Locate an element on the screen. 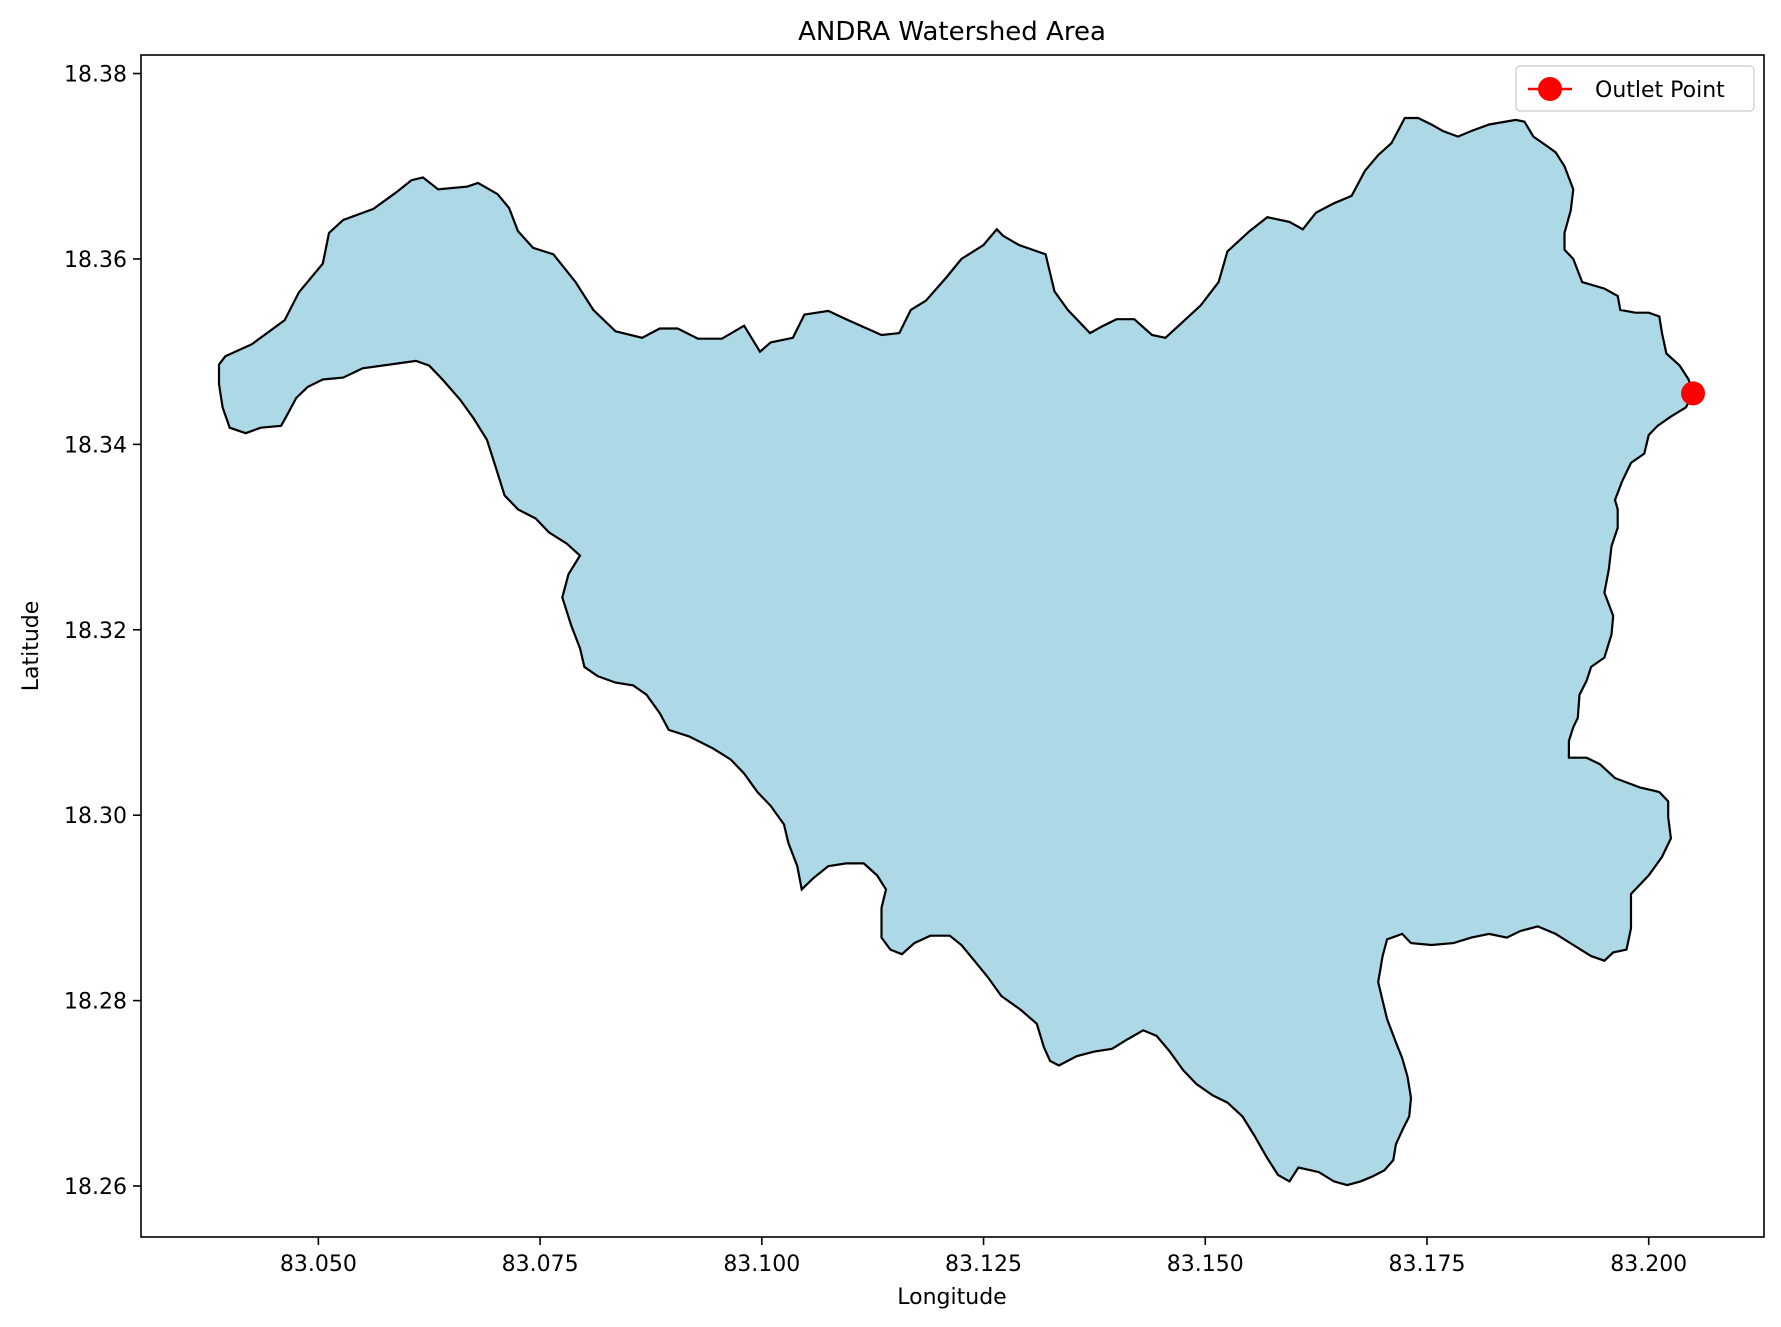 Image resolution: width=1781 pixels, height=1327 pixels. y-tick-label: 18.32 is located at coordinates (95, 631).